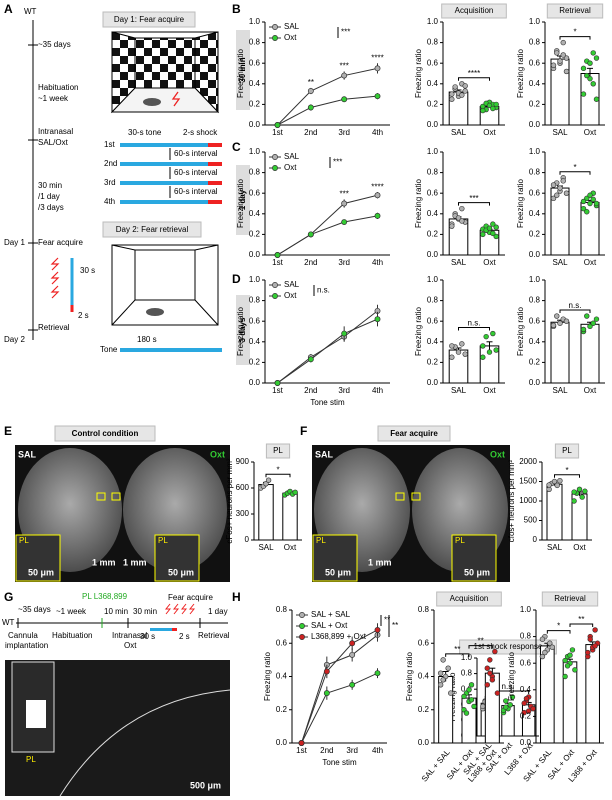 This screenshot has height=800, width=612. What do you see at coordinates (292, 284) in the screenshot?
I see `legend-label: SAL` at bounding box center [292, 284].